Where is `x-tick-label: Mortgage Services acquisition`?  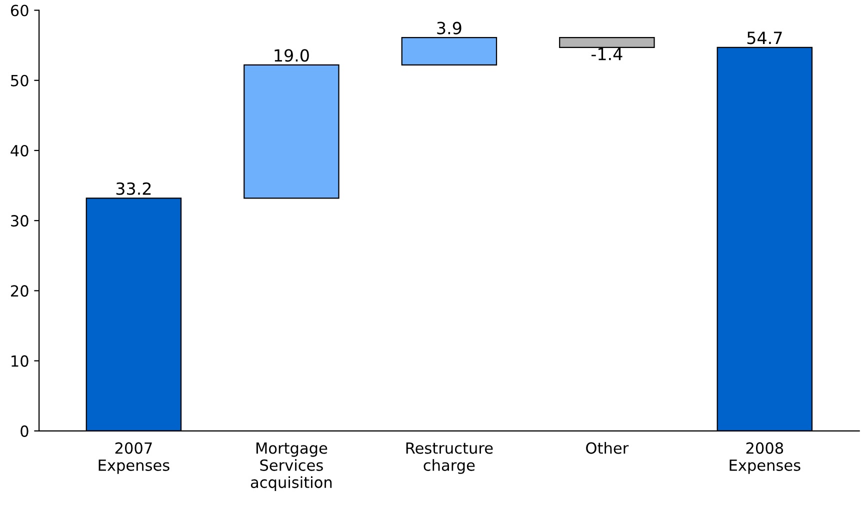
x-tick-label: Mortgage Services acquisition is located at coordinates (291, 467).